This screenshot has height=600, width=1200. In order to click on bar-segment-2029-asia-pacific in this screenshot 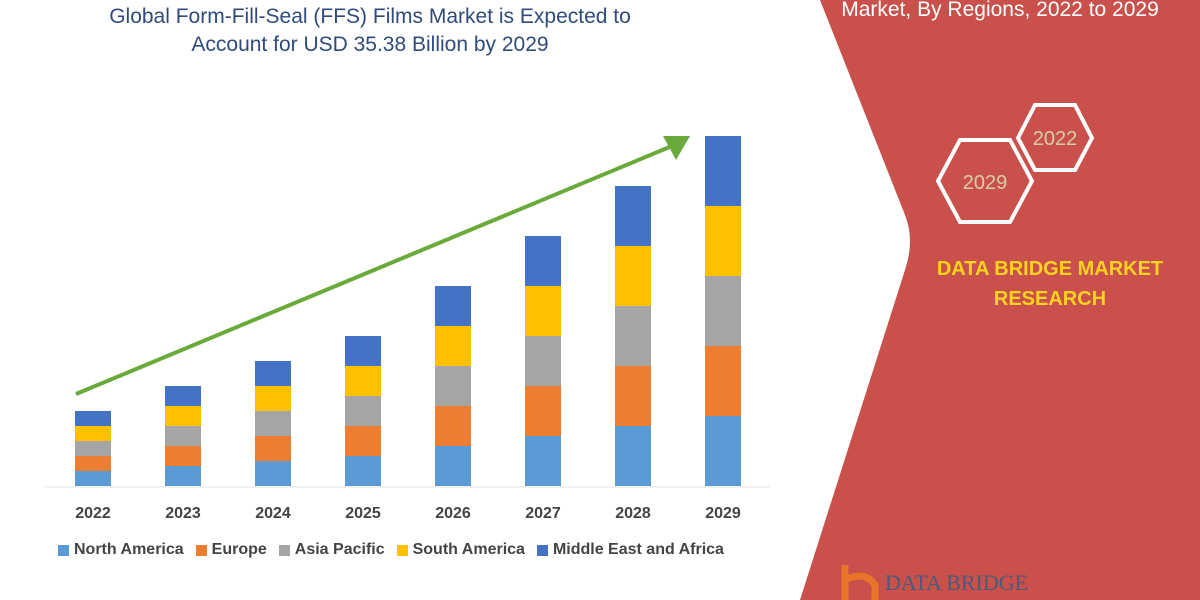, I will do `click(723, 311)`.